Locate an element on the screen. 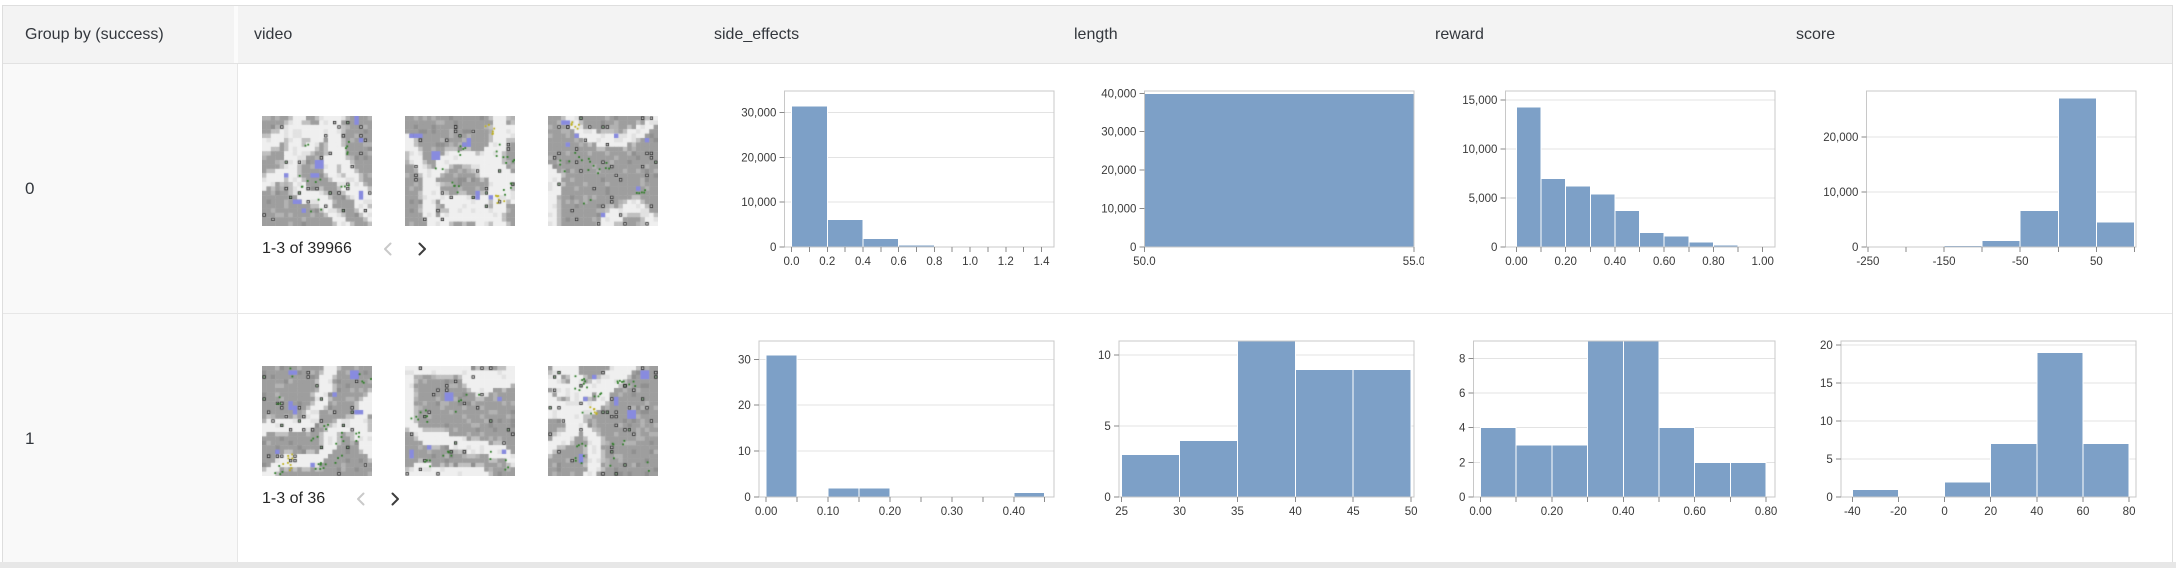 This screenshot has width=2176, height=568. svg-text: 0.6 is located at coordinates (899, 262).